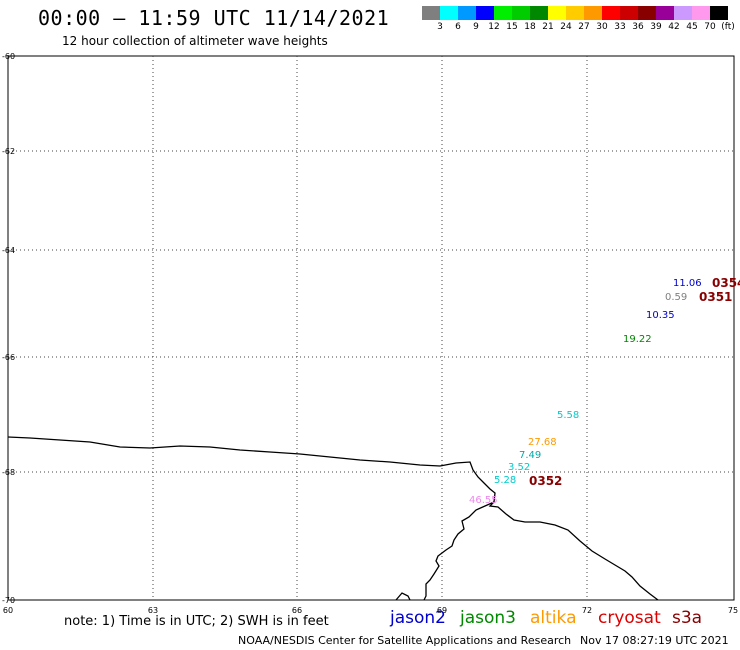 This screenshot has height=650, width=740. What do you see at coordinates (654, 640) in the screenshot?
I see `footer-timestamp: Nov 17 08:27:19 UTC 2021` at bounding box center [654, 640].